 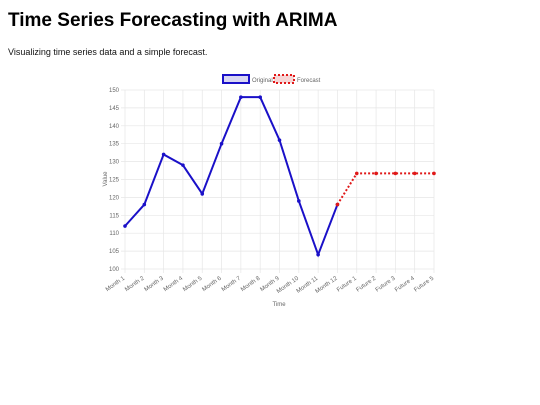 What do you see at coordinates (405, 284) in the screenshot?
I see `x-tick-label: Future 4` at bounding box center [405, 284].